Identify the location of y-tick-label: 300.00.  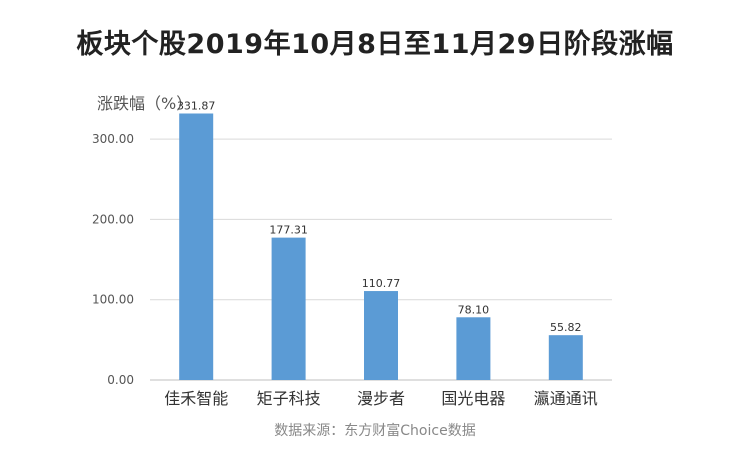
(113, 139).